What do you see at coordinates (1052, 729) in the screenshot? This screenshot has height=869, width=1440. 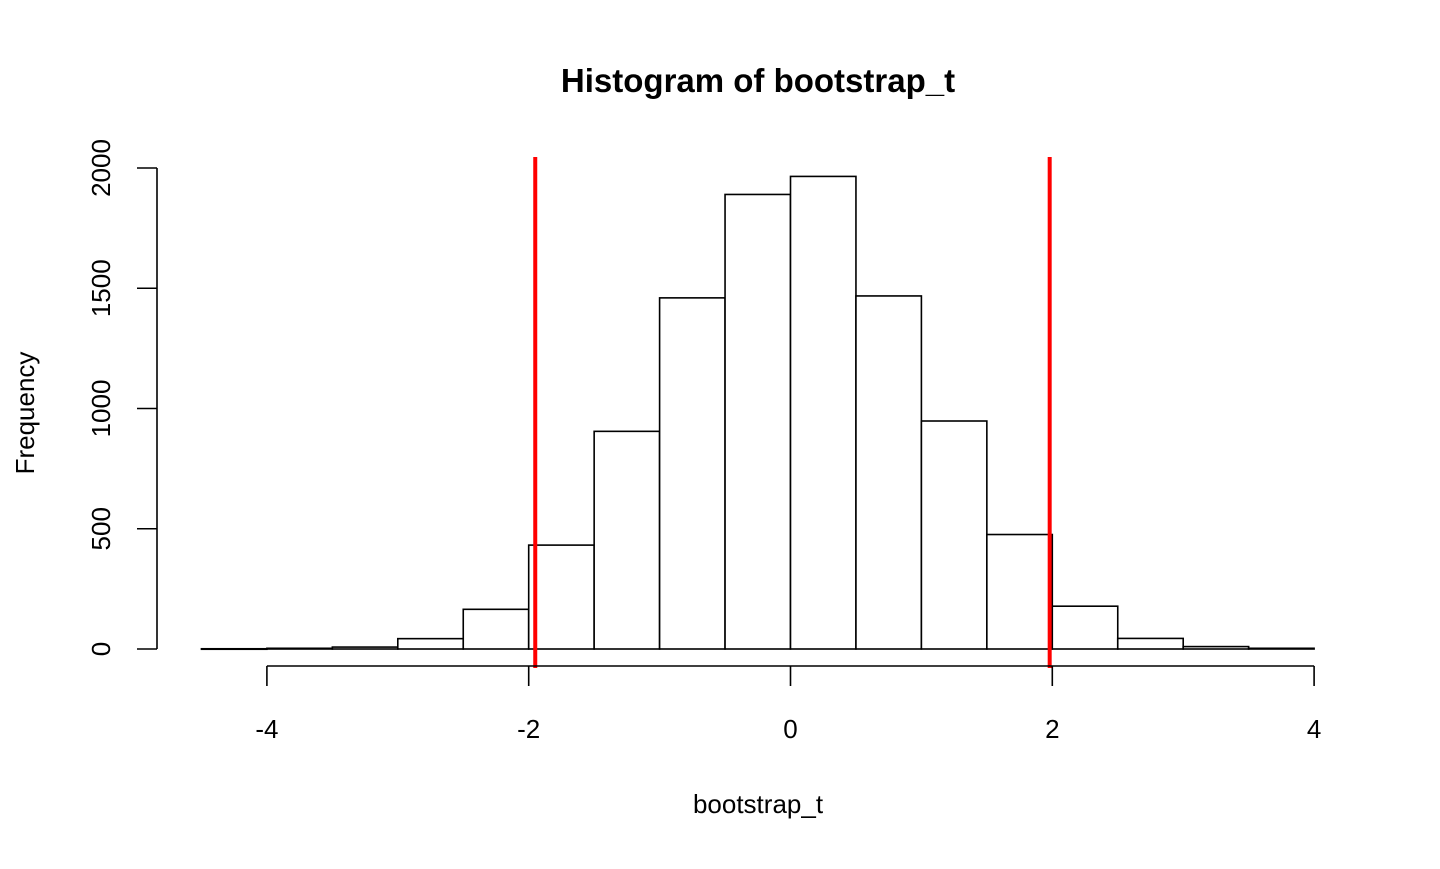 I see `x-tick-label: 2` at bounding box center [1052, 729].